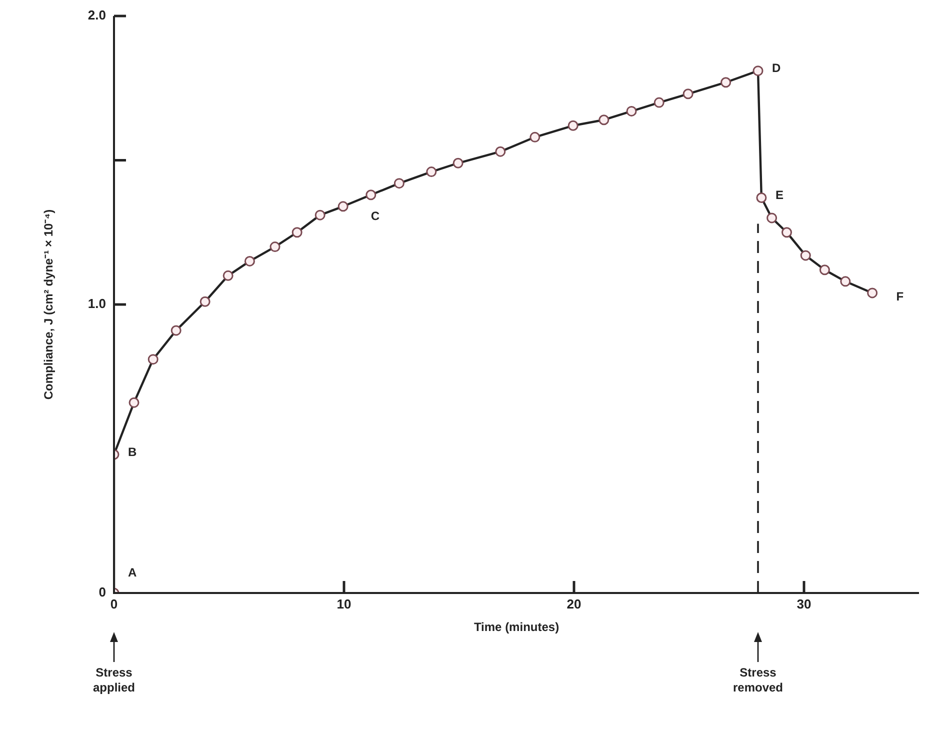 This screenshot has height=739, width=928. What do you see at coordinates (900, 296) in the screenshot?
I see `annotation: F` at bounding box center [900, 296].